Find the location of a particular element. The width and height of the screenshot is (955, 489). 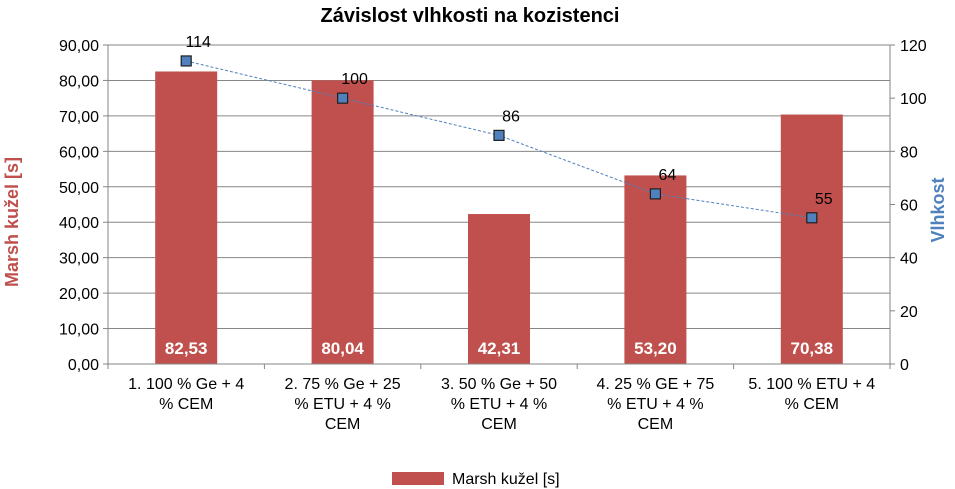

category-label-line: 4. 25 % GE + 75 is located at coordinates (655, 384).